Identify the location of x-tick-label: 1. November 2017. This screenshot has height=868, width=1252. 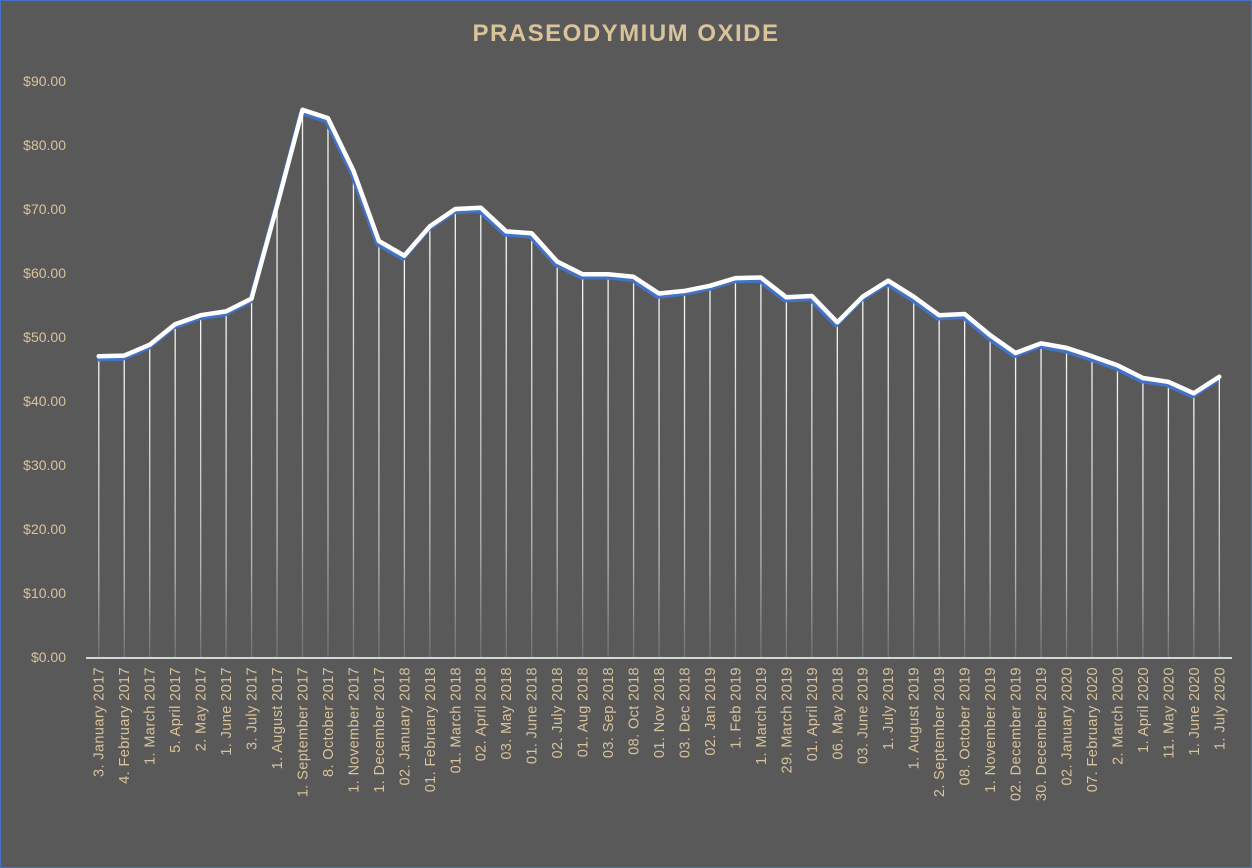
(354, 730).